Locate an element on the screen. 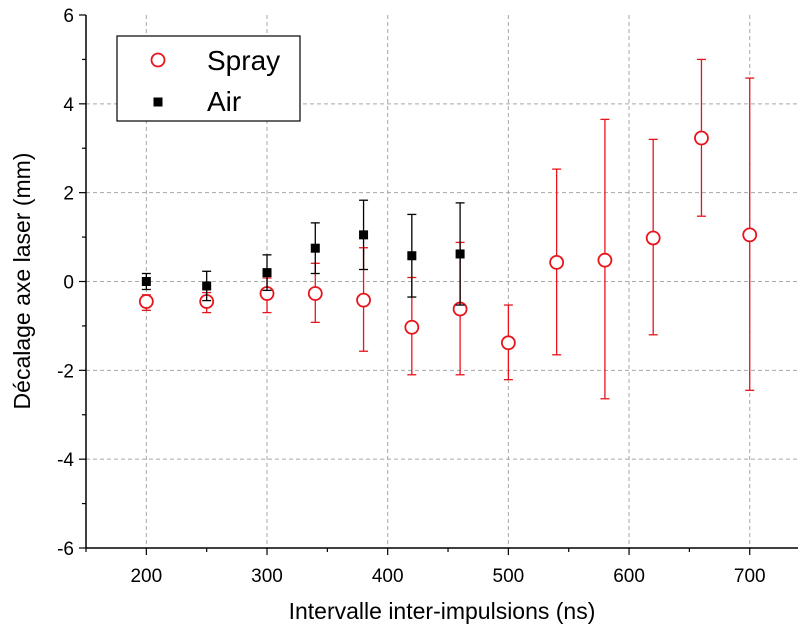 The width and height of the screenshot is (801, 632). y-tick-label: 0 is located at coordinates (68, 283).